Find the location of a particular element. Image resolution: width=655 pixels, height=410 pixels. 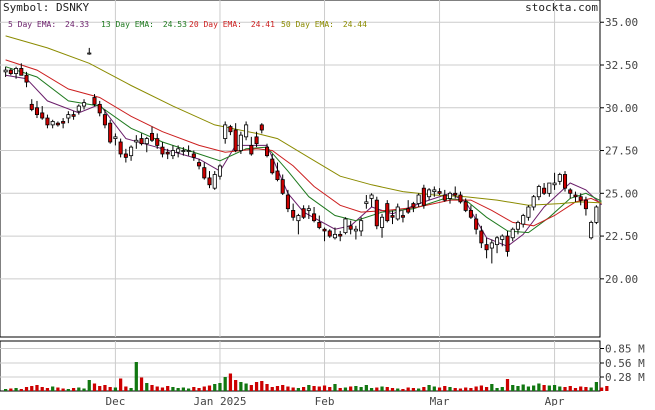

x-tick-label: Jan 2025 is located at coordinates (219, 400).